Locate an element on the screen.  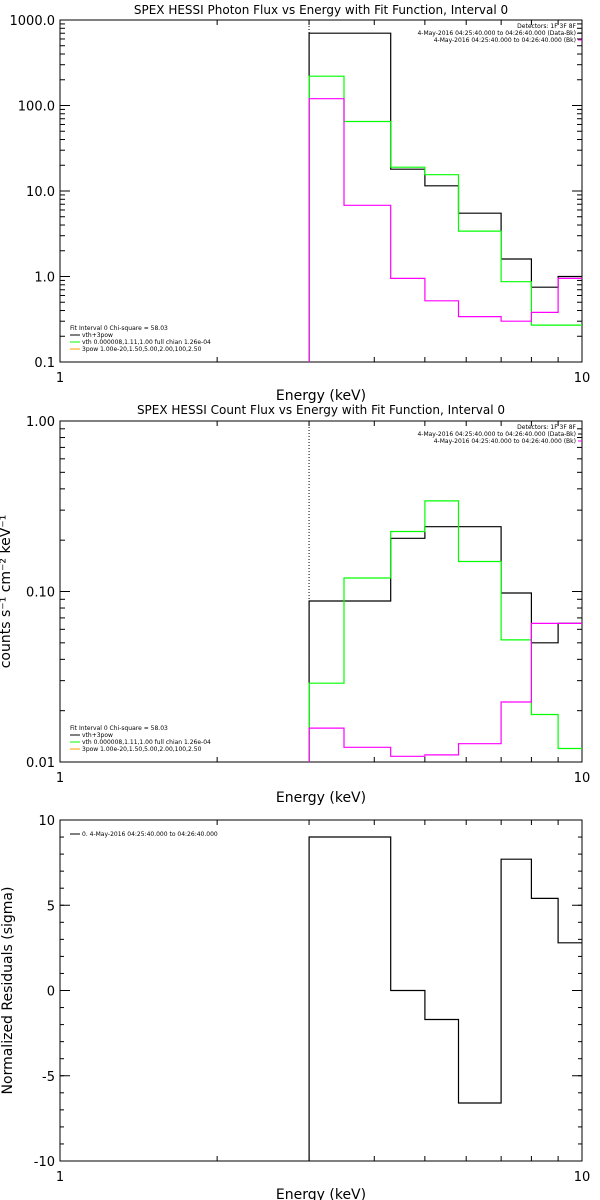
y-tick-label: 0.1 is located at coordinates (44, 363).